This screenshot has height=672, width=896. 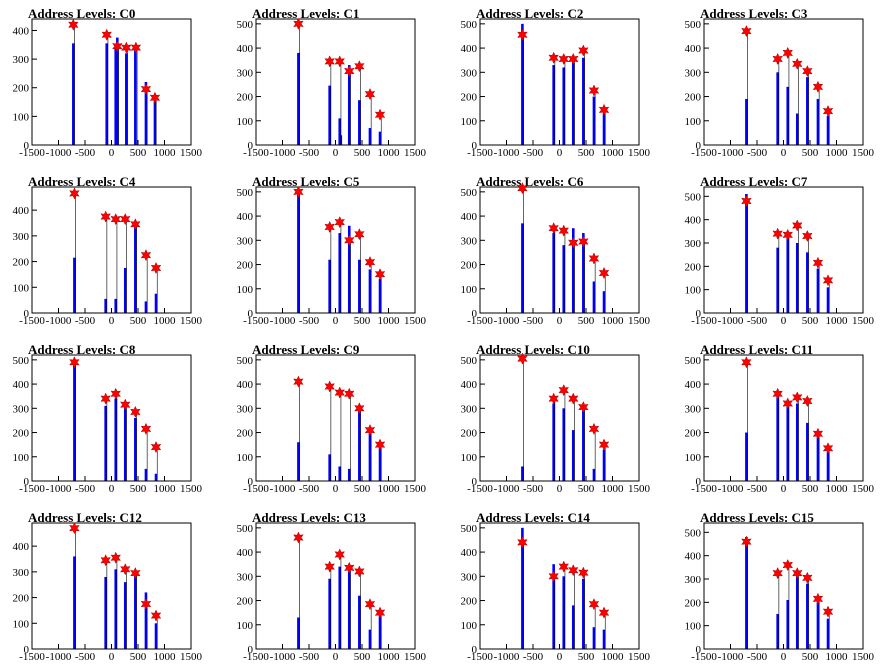 What do you see at coordinates (306, 13) in the screenshot?
I see `chart-title: Address Levels: C1` at bounding box center [306, 13].